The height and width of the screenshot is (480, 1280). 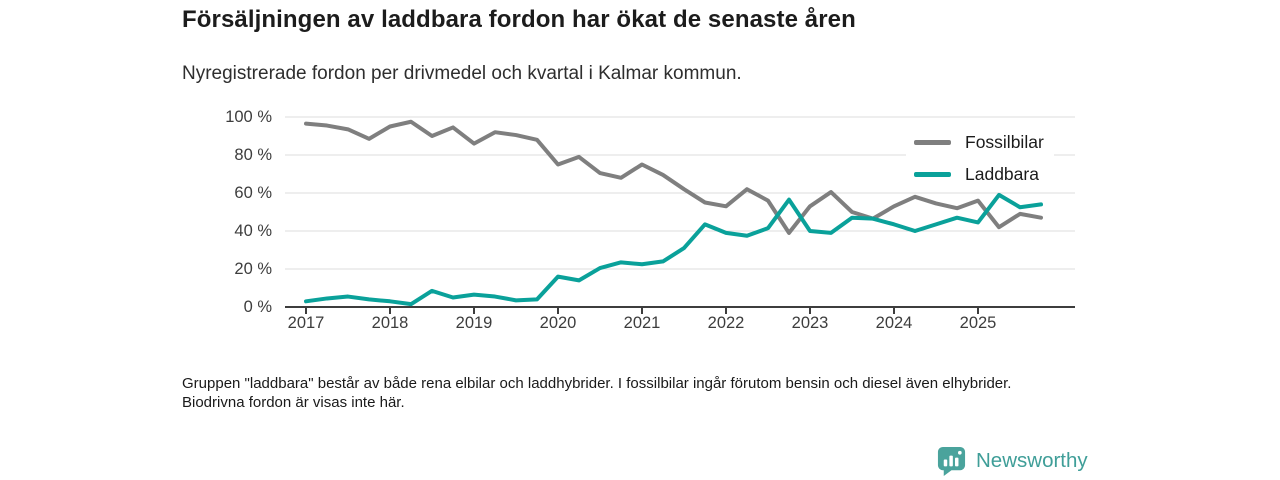 What do you see at coordinates (558, 323) in the screenshot?
I see `x-axis-tick-label: 2020` at bounding box center [558, 323].